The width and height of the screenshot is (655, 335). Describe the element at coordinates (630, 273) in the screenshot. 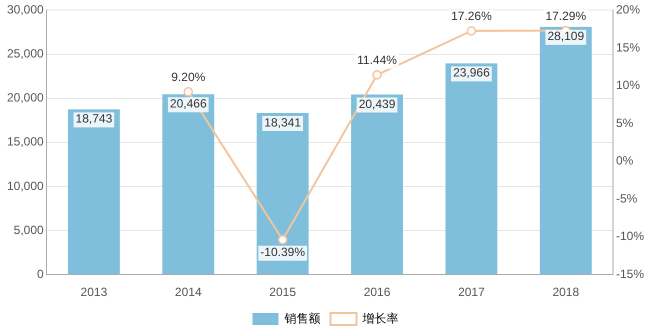

I see `y2-tick-label: -15%` at that location.